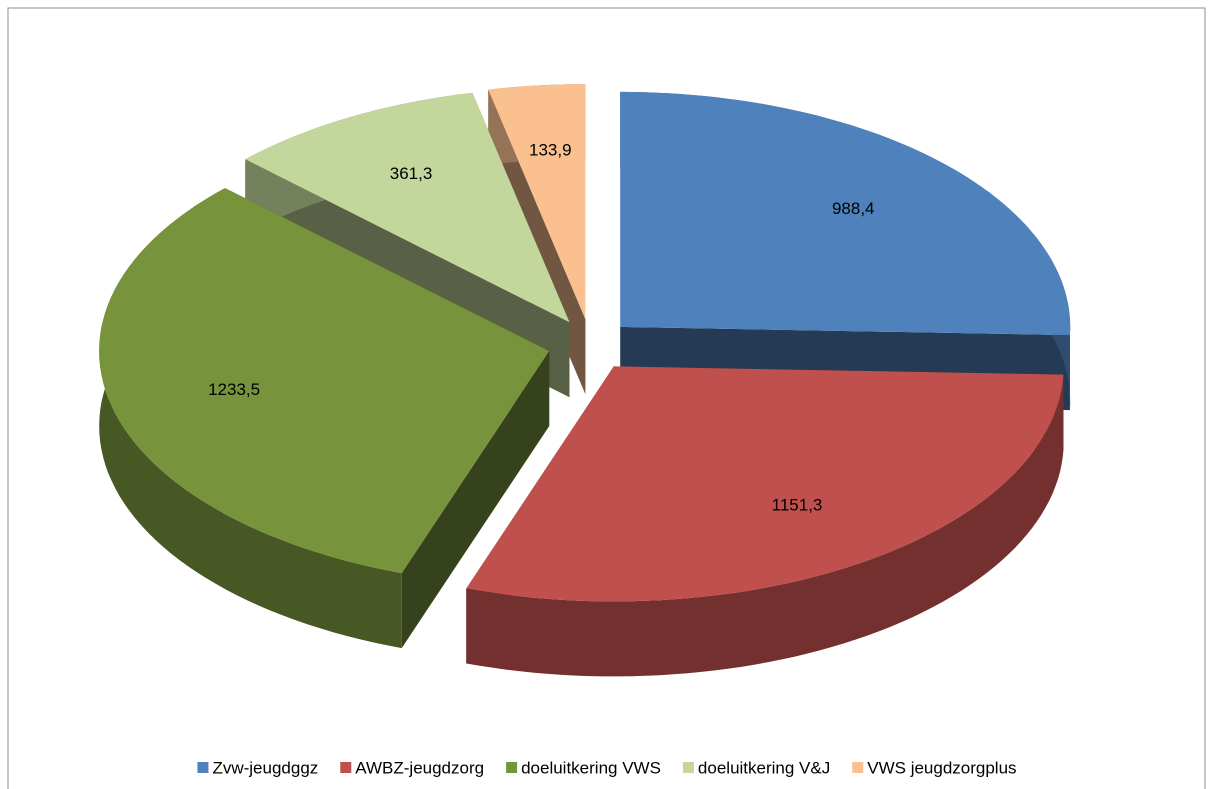  I want to click on legend-label: doeluitkering V&J, so click(764, 767).